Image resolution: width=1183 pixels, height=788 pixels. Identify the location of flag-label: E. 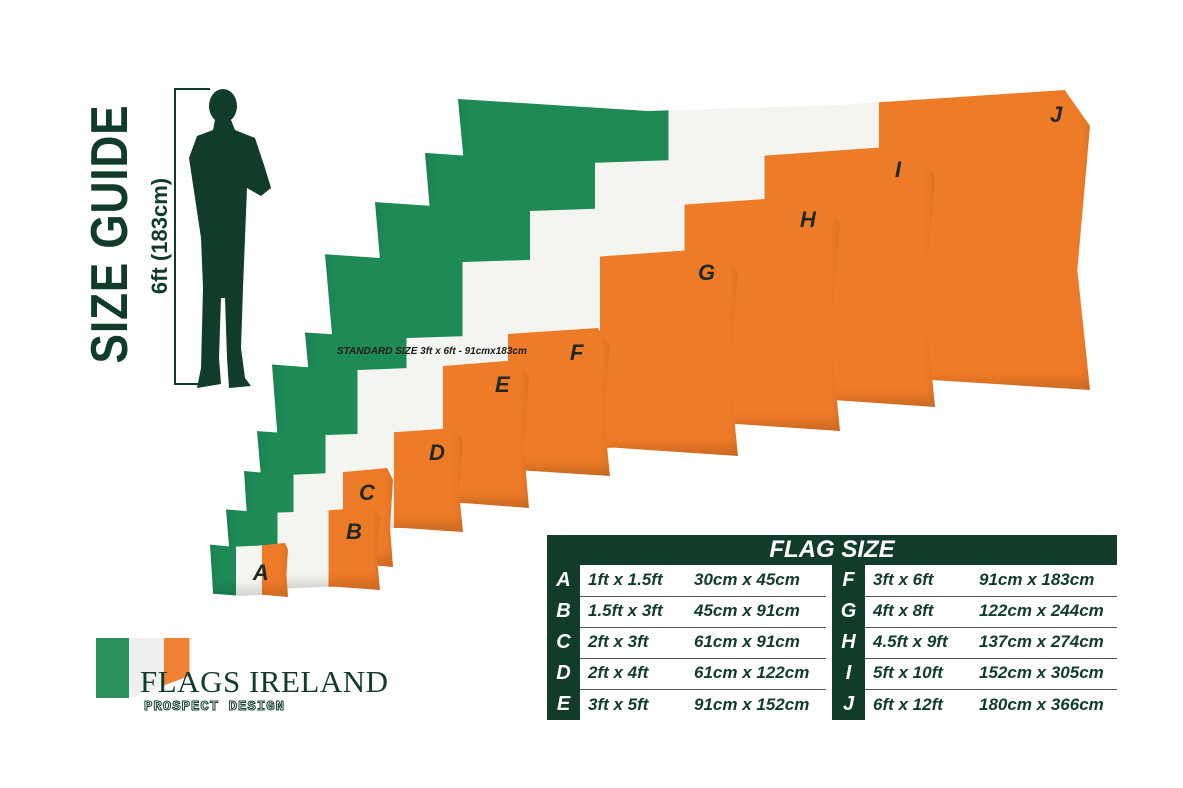
(502, 384).